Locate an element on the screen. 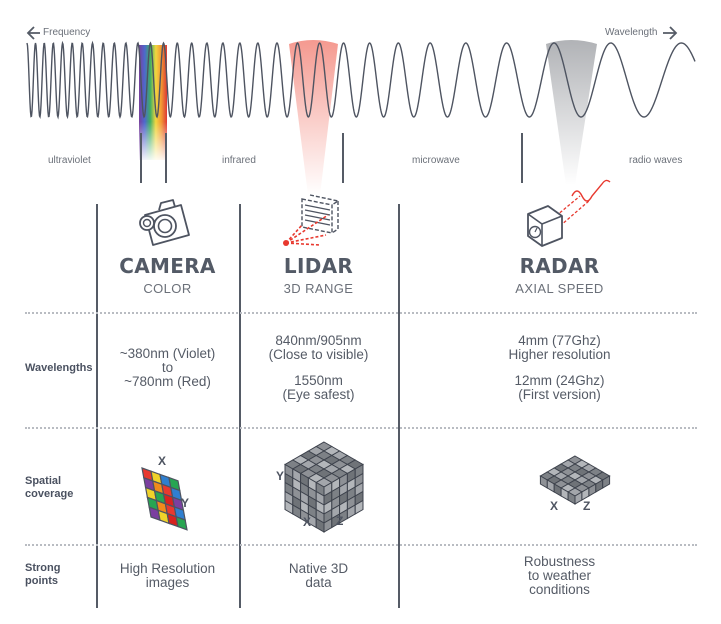 The height and width of the screenshot is (624, 721). cell-line: Higher resolution is located at coordinates (559, 354).